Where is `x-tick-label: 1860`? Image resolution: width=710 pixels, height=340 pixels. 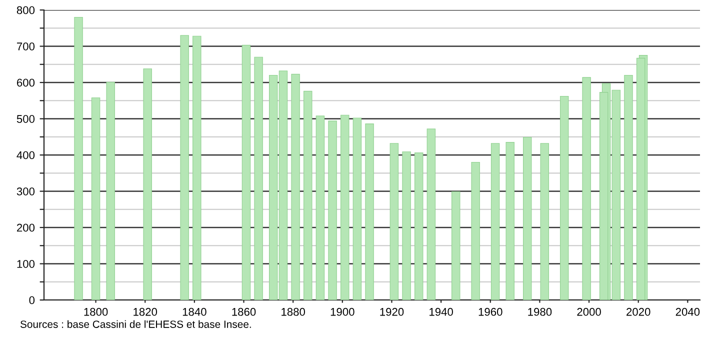 x-tick-label: 1860 is located at coordinates (244, 312).